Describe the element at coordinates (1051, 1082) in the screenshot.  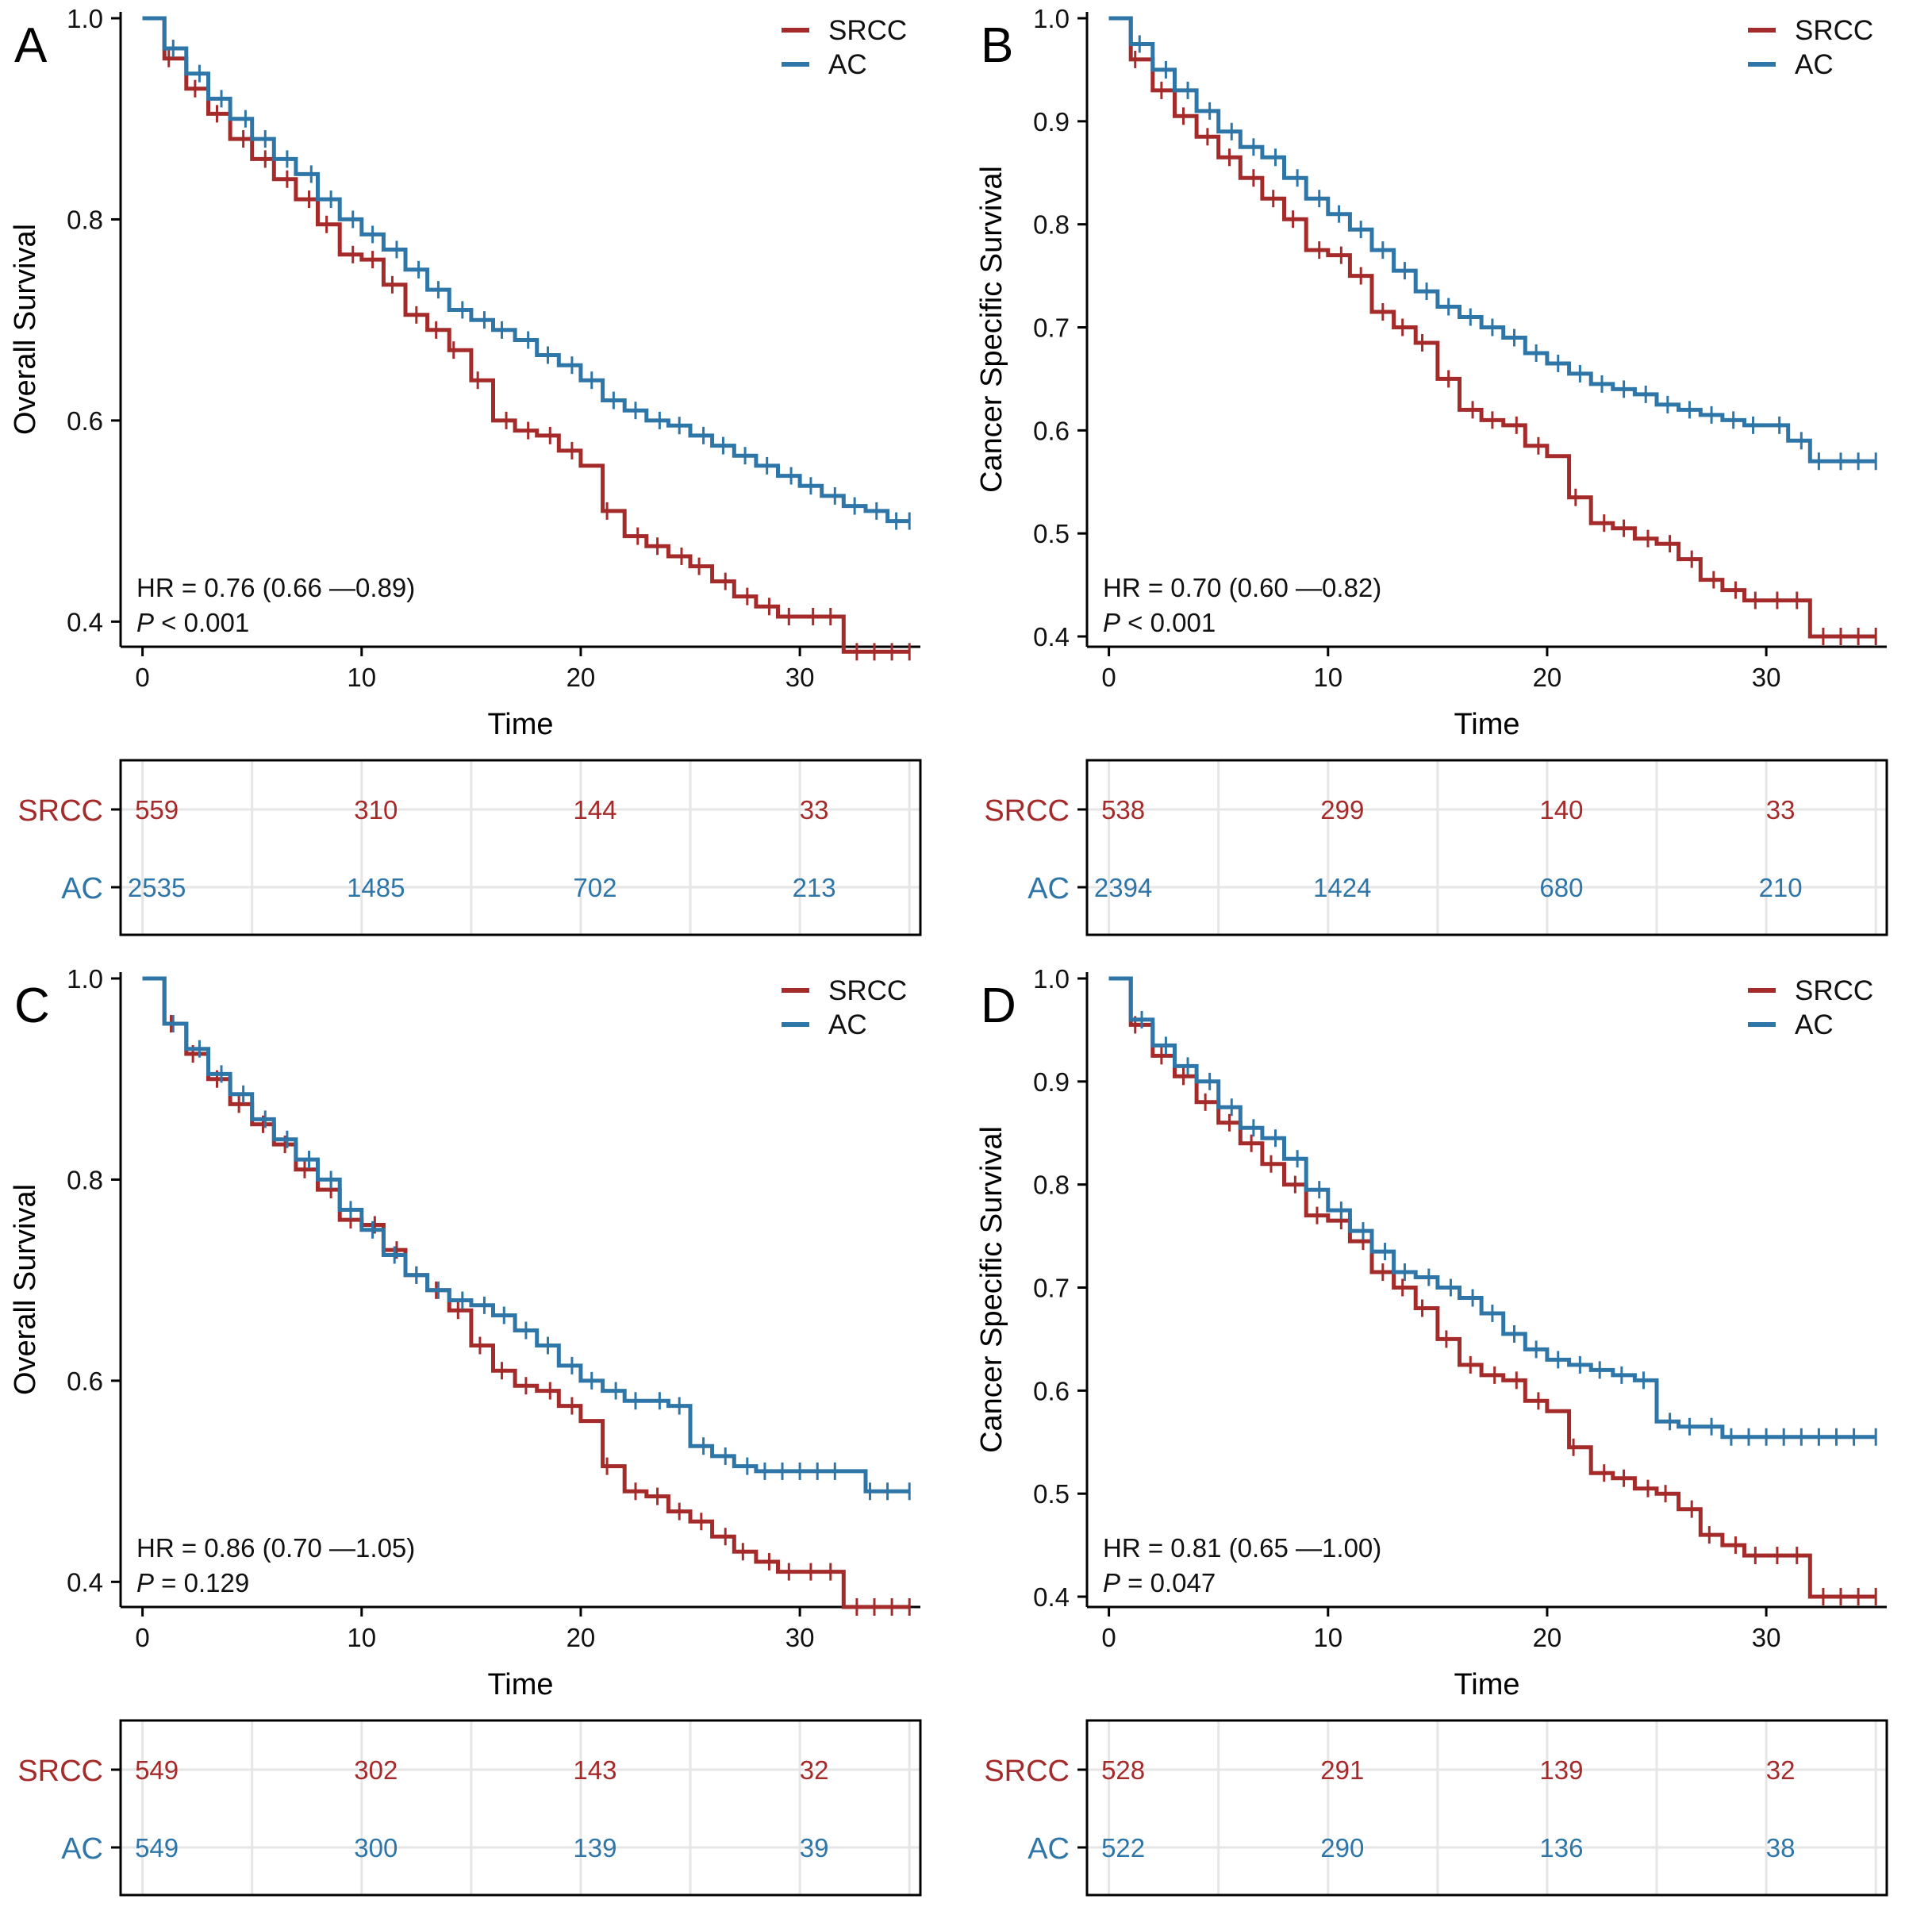
I see `y-tick-label: 0.9` at that location.